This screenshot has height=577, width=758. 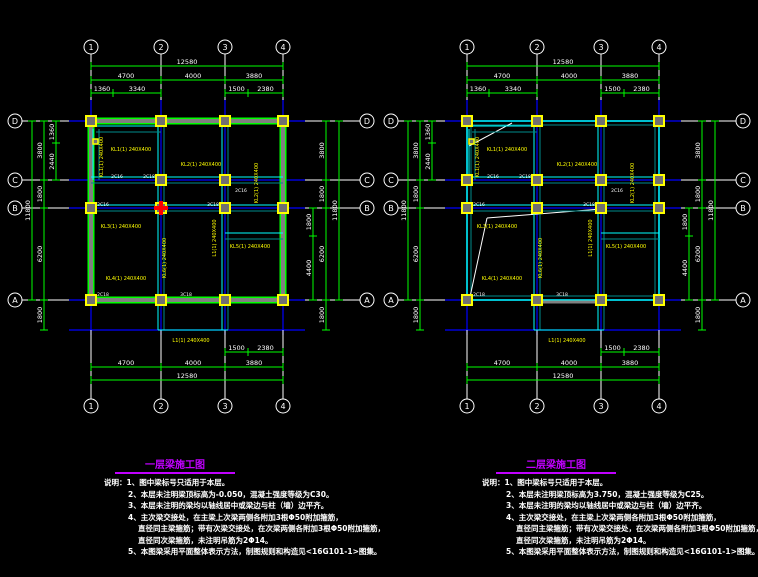 What do you see at coordinates (236, 348) in the screenshot?
I see `dimension-text: 1500` at bounding box center [236, 348].